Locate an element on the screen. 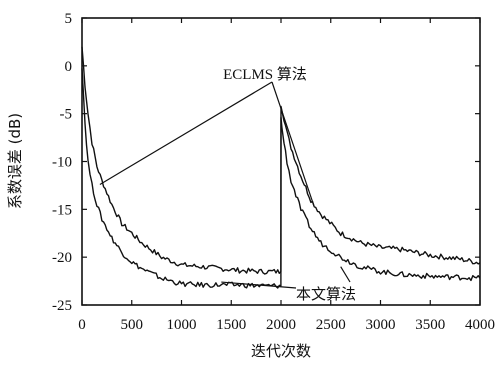 This screenshot has width=501, height=365. y-tick-label: -20 is located at coordinates (62, 258).